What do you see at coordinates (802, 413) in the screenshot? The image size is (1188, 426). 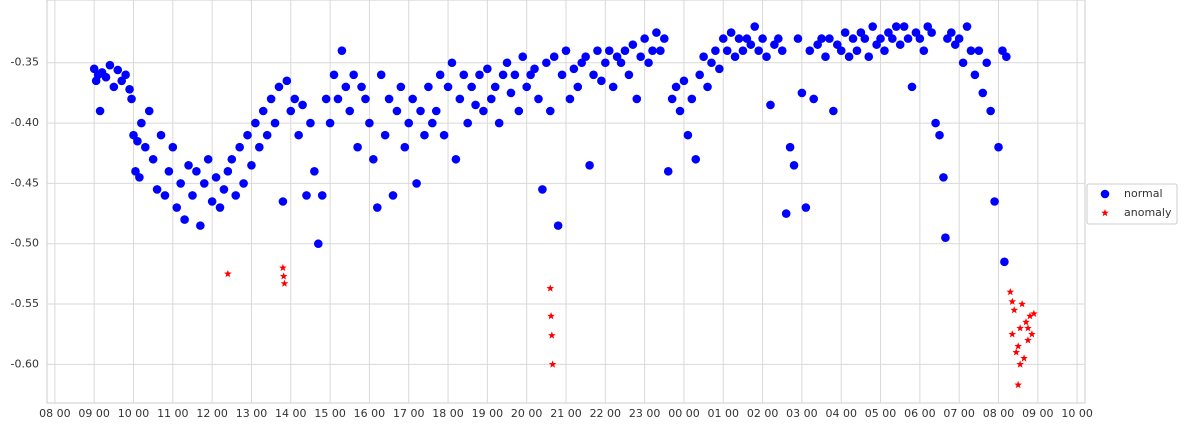 I see `x-tick-label: 03 00` at bounding box center [802, 413].